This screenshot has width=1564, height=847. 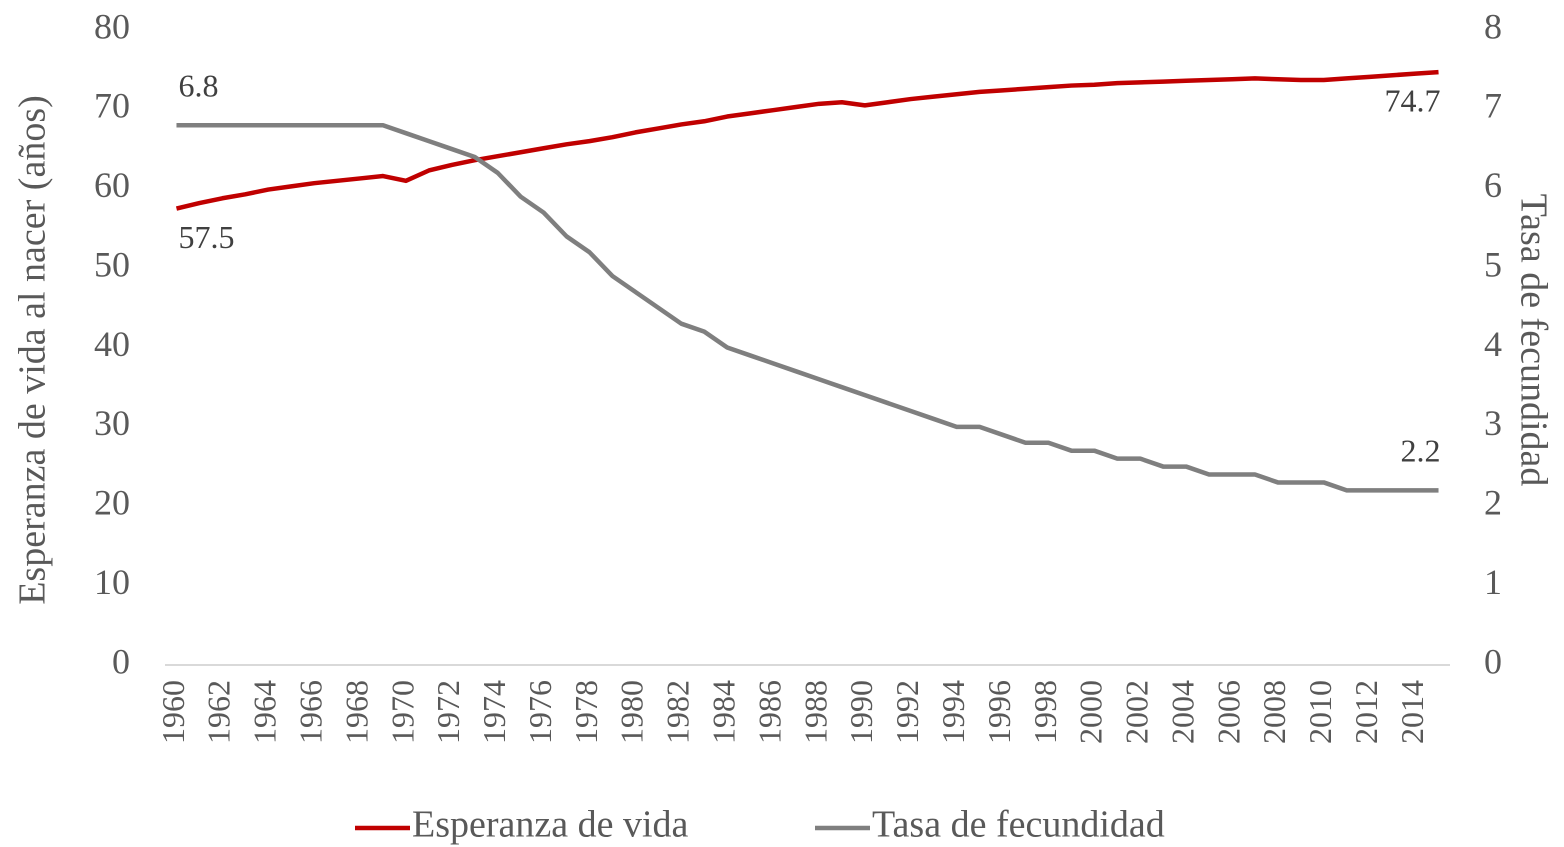 What do you see at coordinates (402, 712) in the screenshot?
I see `x-tick-label: 1970` at bounding box center [402, 712].